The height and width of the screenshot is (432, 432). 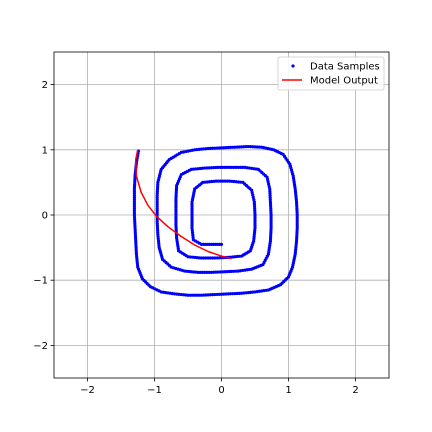 What do you see at coordinates (344, 81) in the screenshot?
I see `legend-label-model-output: Model Output` at bounding box center [344, 81].